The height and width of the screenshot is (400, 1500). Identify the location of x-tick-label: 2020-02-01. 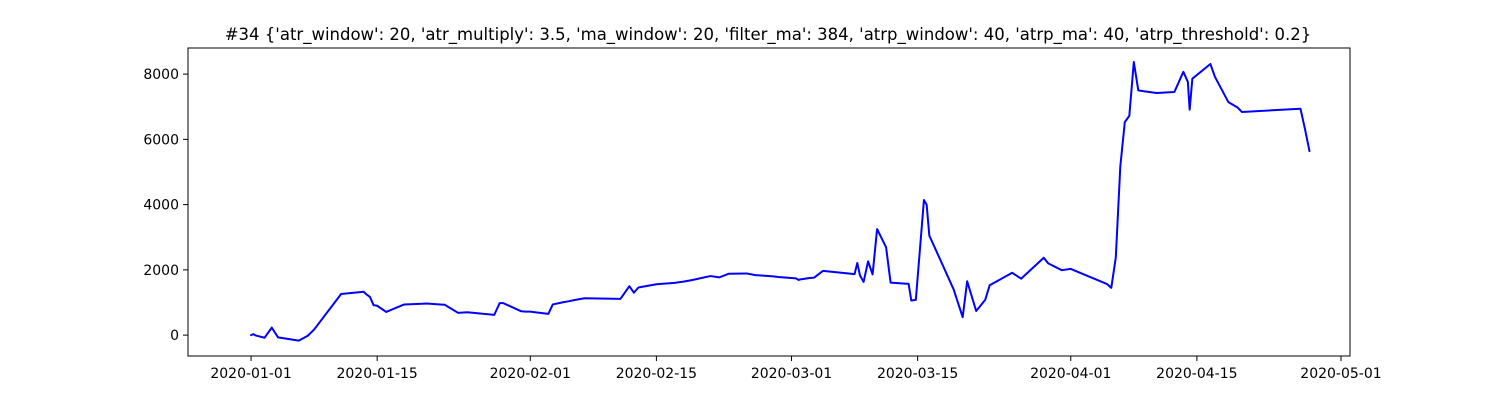
(530, 374).